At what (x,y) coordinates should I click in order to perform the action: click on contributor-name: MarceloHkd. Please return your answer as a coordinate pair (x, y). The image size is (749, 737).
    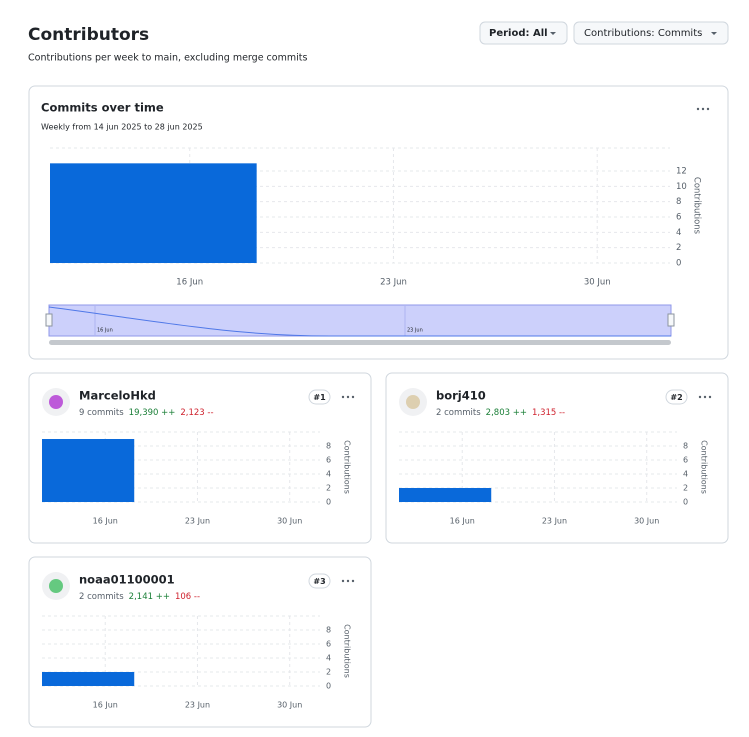
    Looking at the image, I should click on (117, 396).